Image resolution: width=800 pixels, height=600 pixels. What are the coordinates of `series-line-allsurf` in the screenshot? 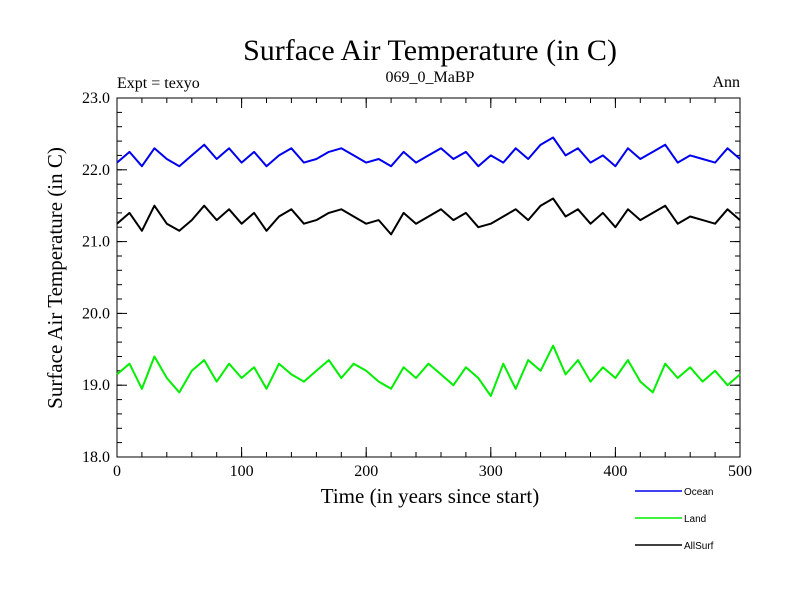 It's located at (428, 216).